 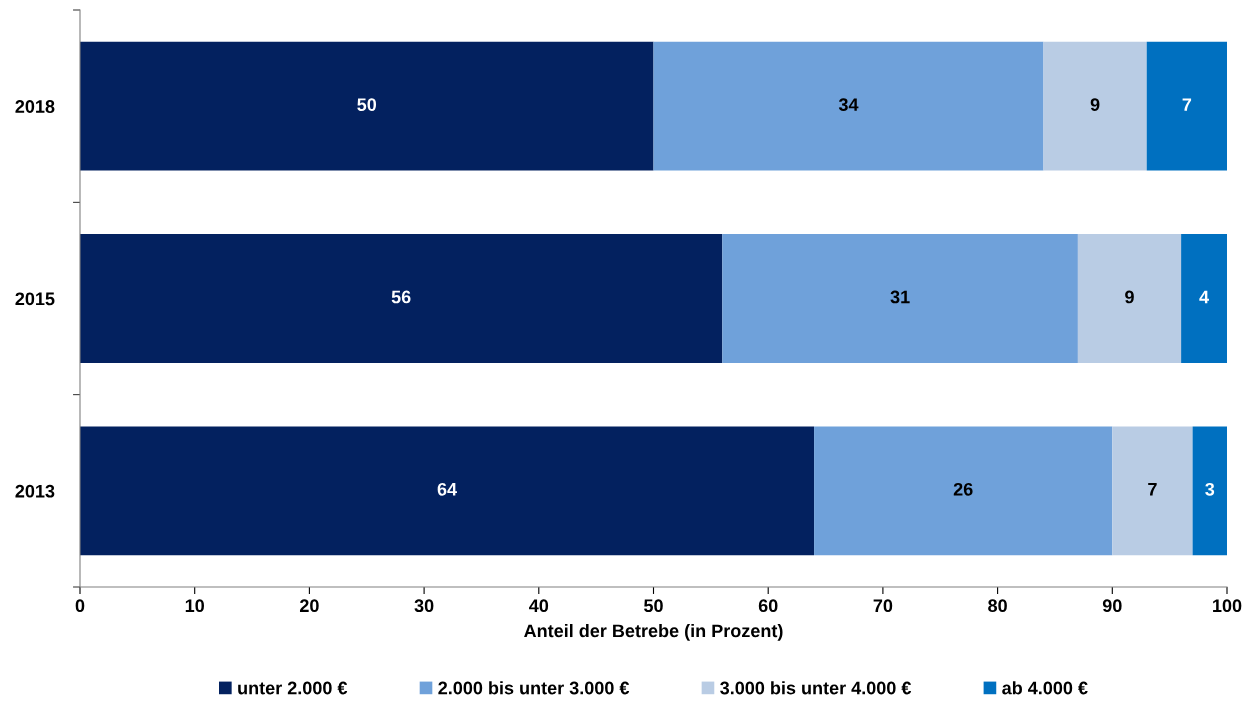 I want to click on legend-label: 3.000 bis unter 4.000 €, so click(x=816, y=688).